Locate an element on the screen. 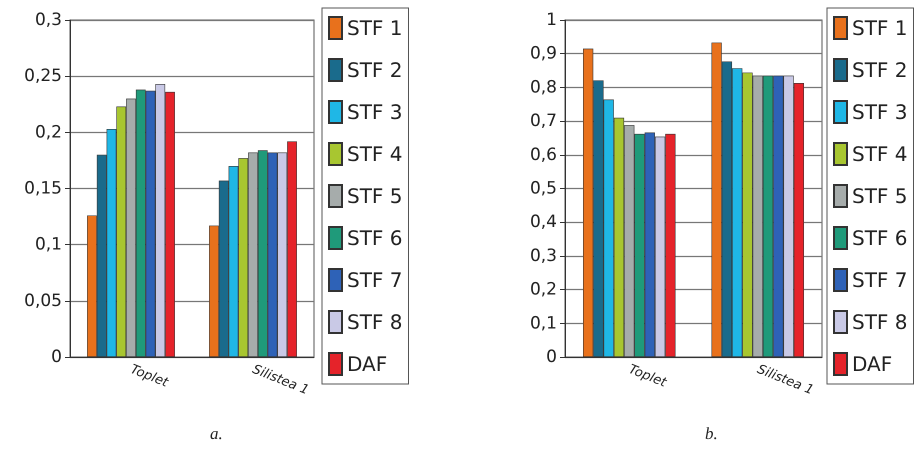 The image size is (921, 452). y-tick-label: 0,05 is located at coordinates (43, 300).